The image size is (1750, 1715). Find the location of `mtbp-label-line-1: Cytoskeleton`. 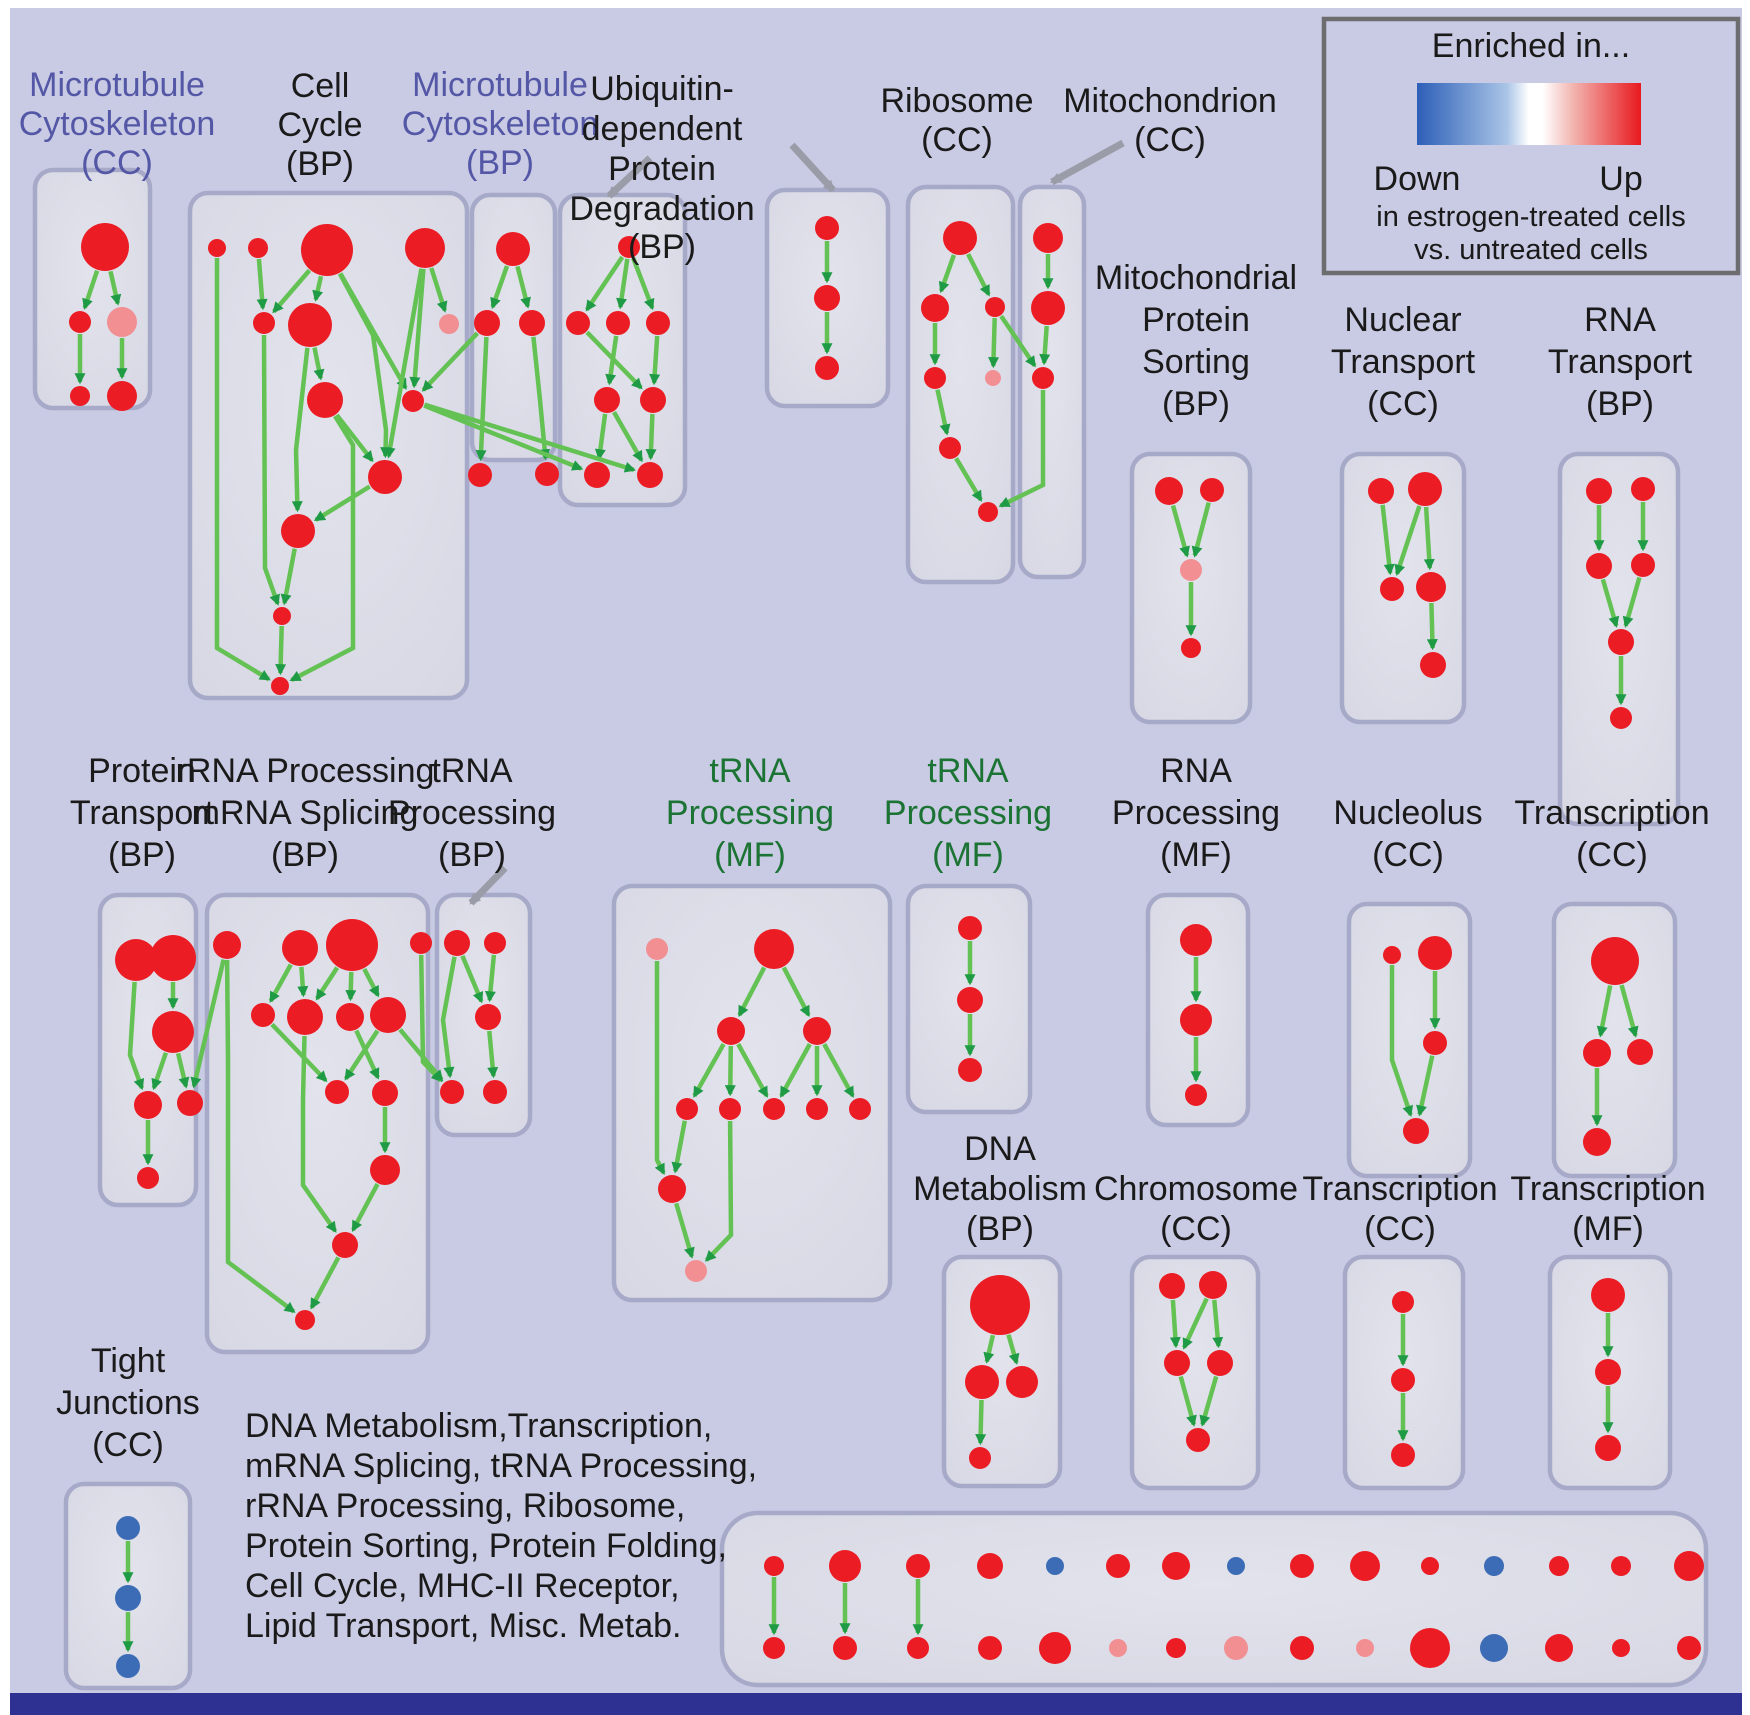

mtbp-label-line-1: Cytoskeleton is located at coordinates (500, 124).